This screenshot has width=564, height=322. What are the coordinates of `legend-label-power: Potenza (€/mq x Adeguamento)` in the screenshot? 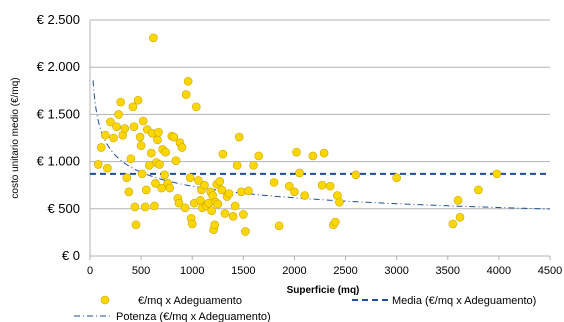 It's located at (193, 316).